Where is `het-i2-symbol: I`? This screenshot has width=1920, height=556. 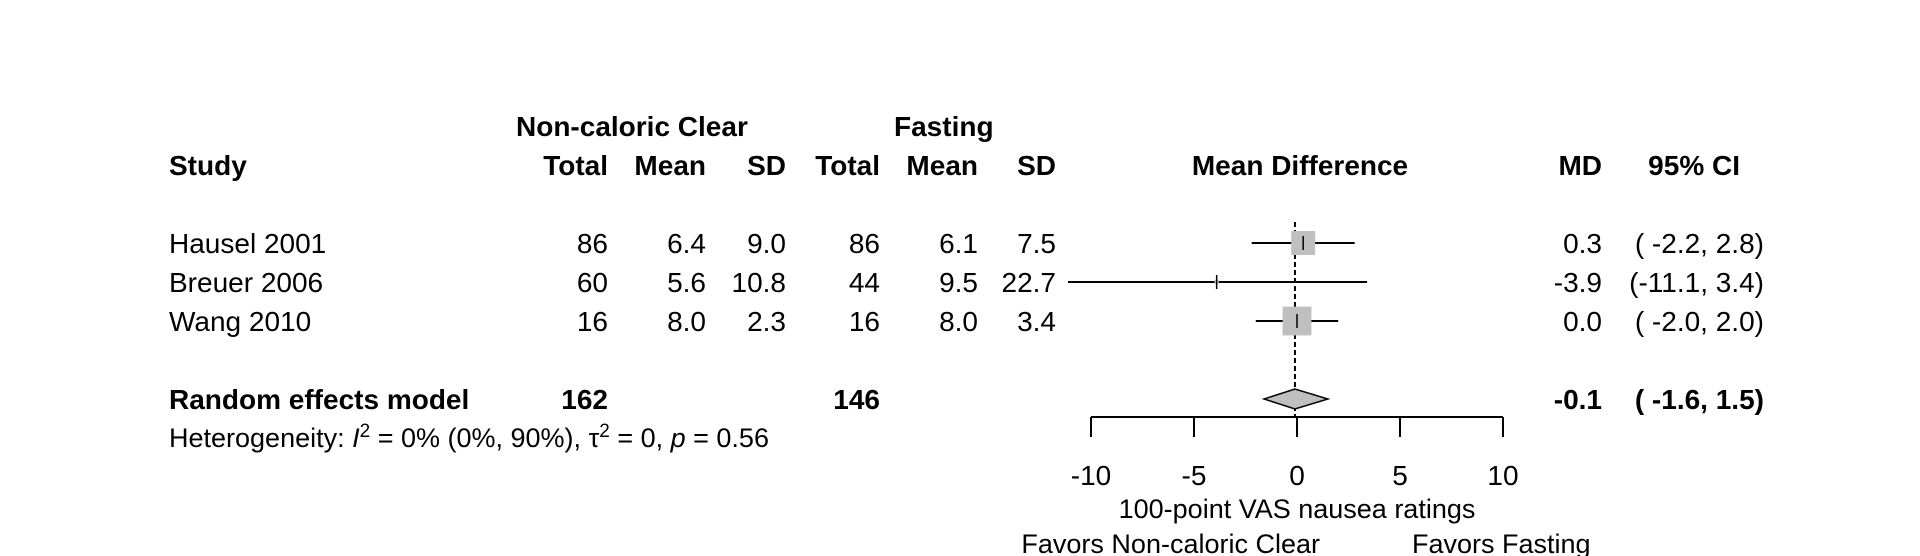 het-i2-symbol: I is located at coordinates (356, 438).